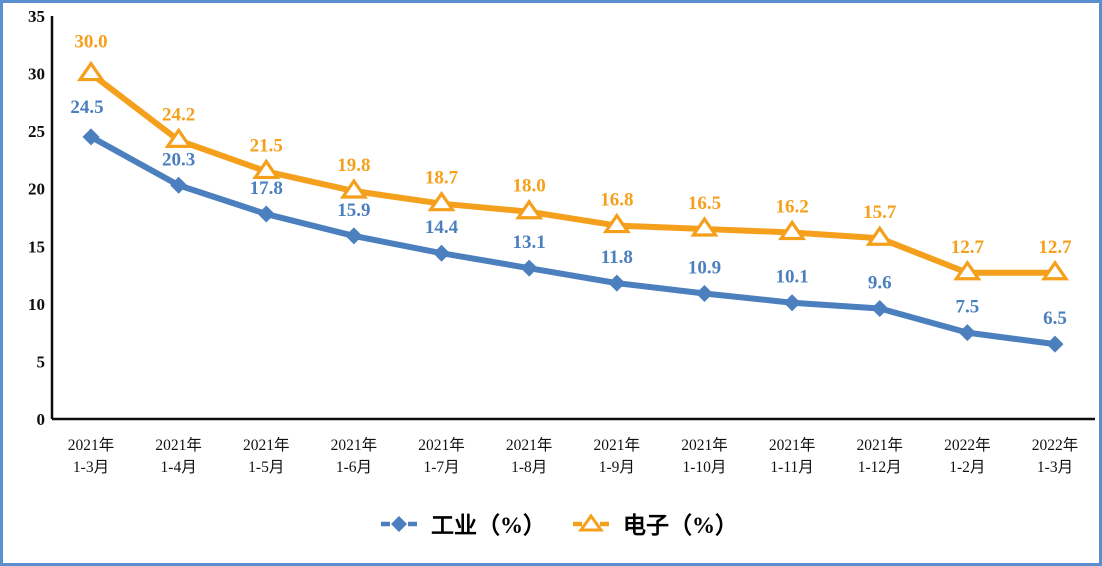  Describe the element at coordinates (1055, 318) in the screenshot. I see `data-point-label: 6.5` at that location.